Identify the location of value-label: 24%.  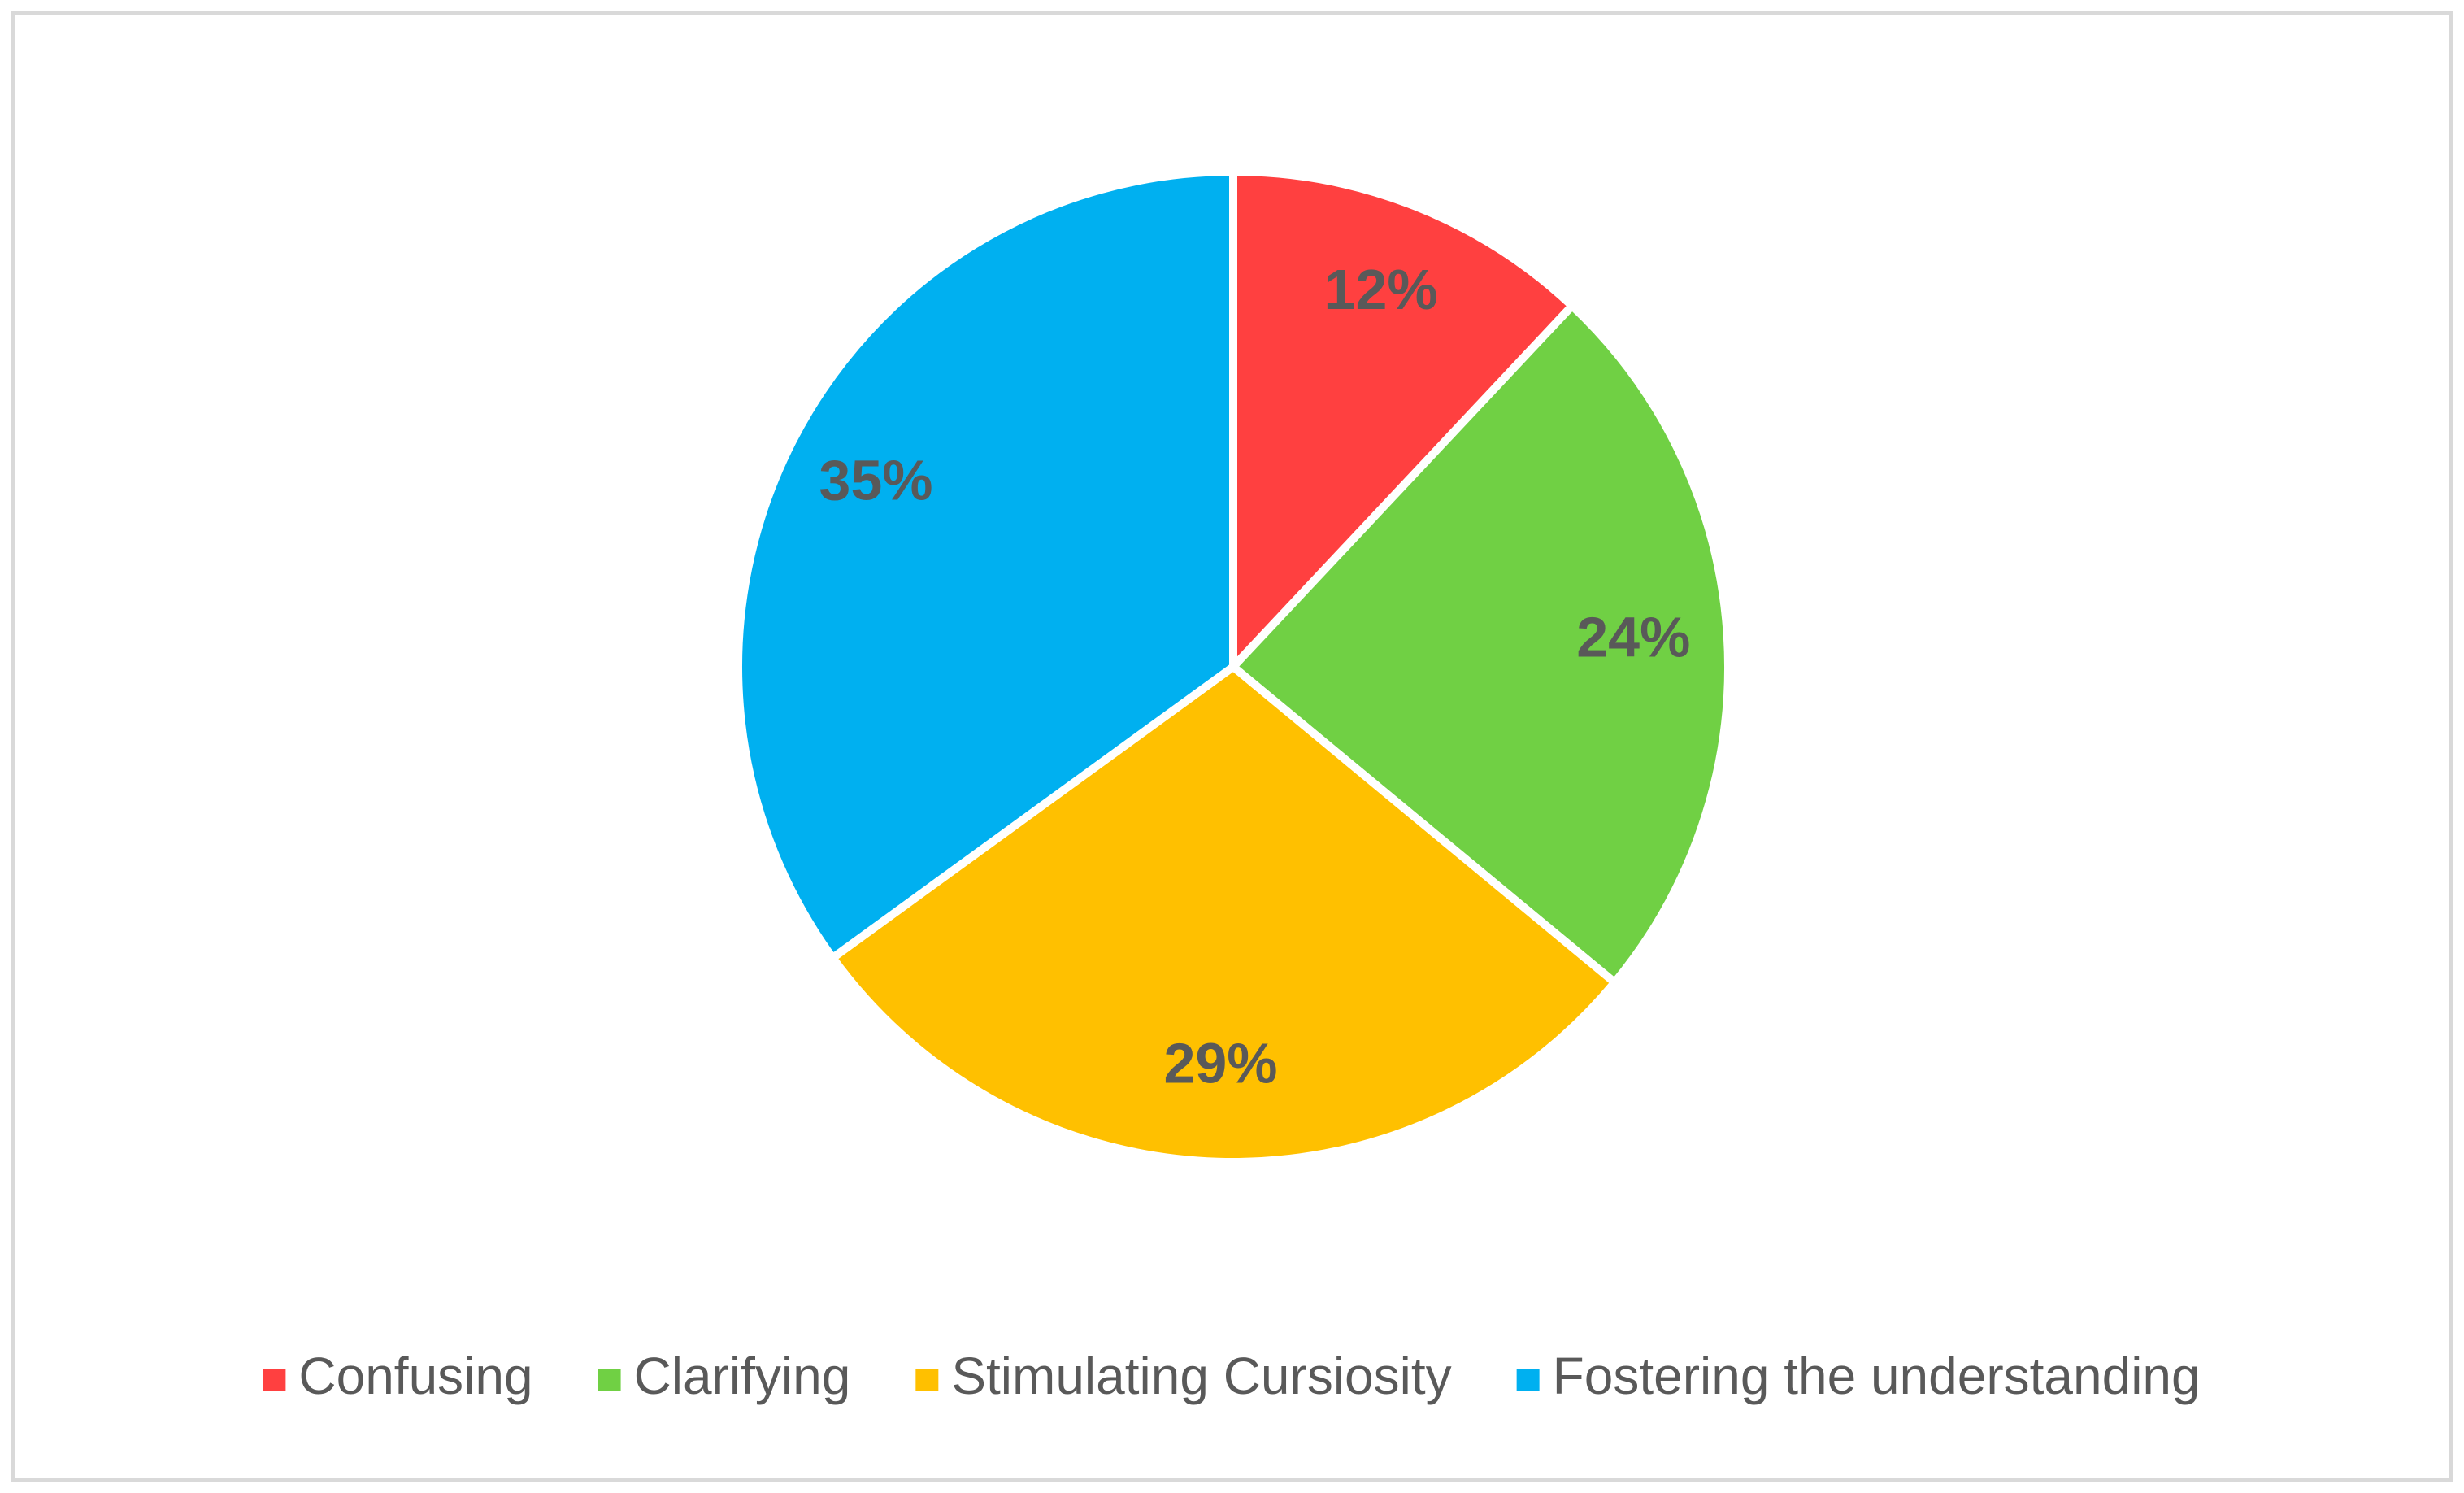
(1633, 637).